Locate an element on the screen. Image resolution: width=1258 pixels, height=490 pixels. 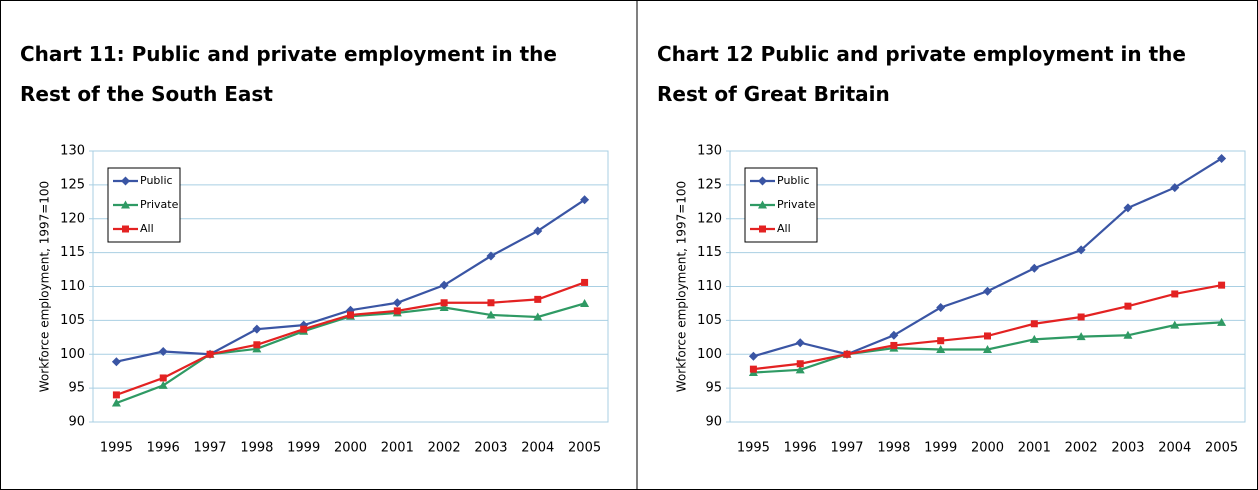
legend-label: Public is located at coordinates (156, 180).